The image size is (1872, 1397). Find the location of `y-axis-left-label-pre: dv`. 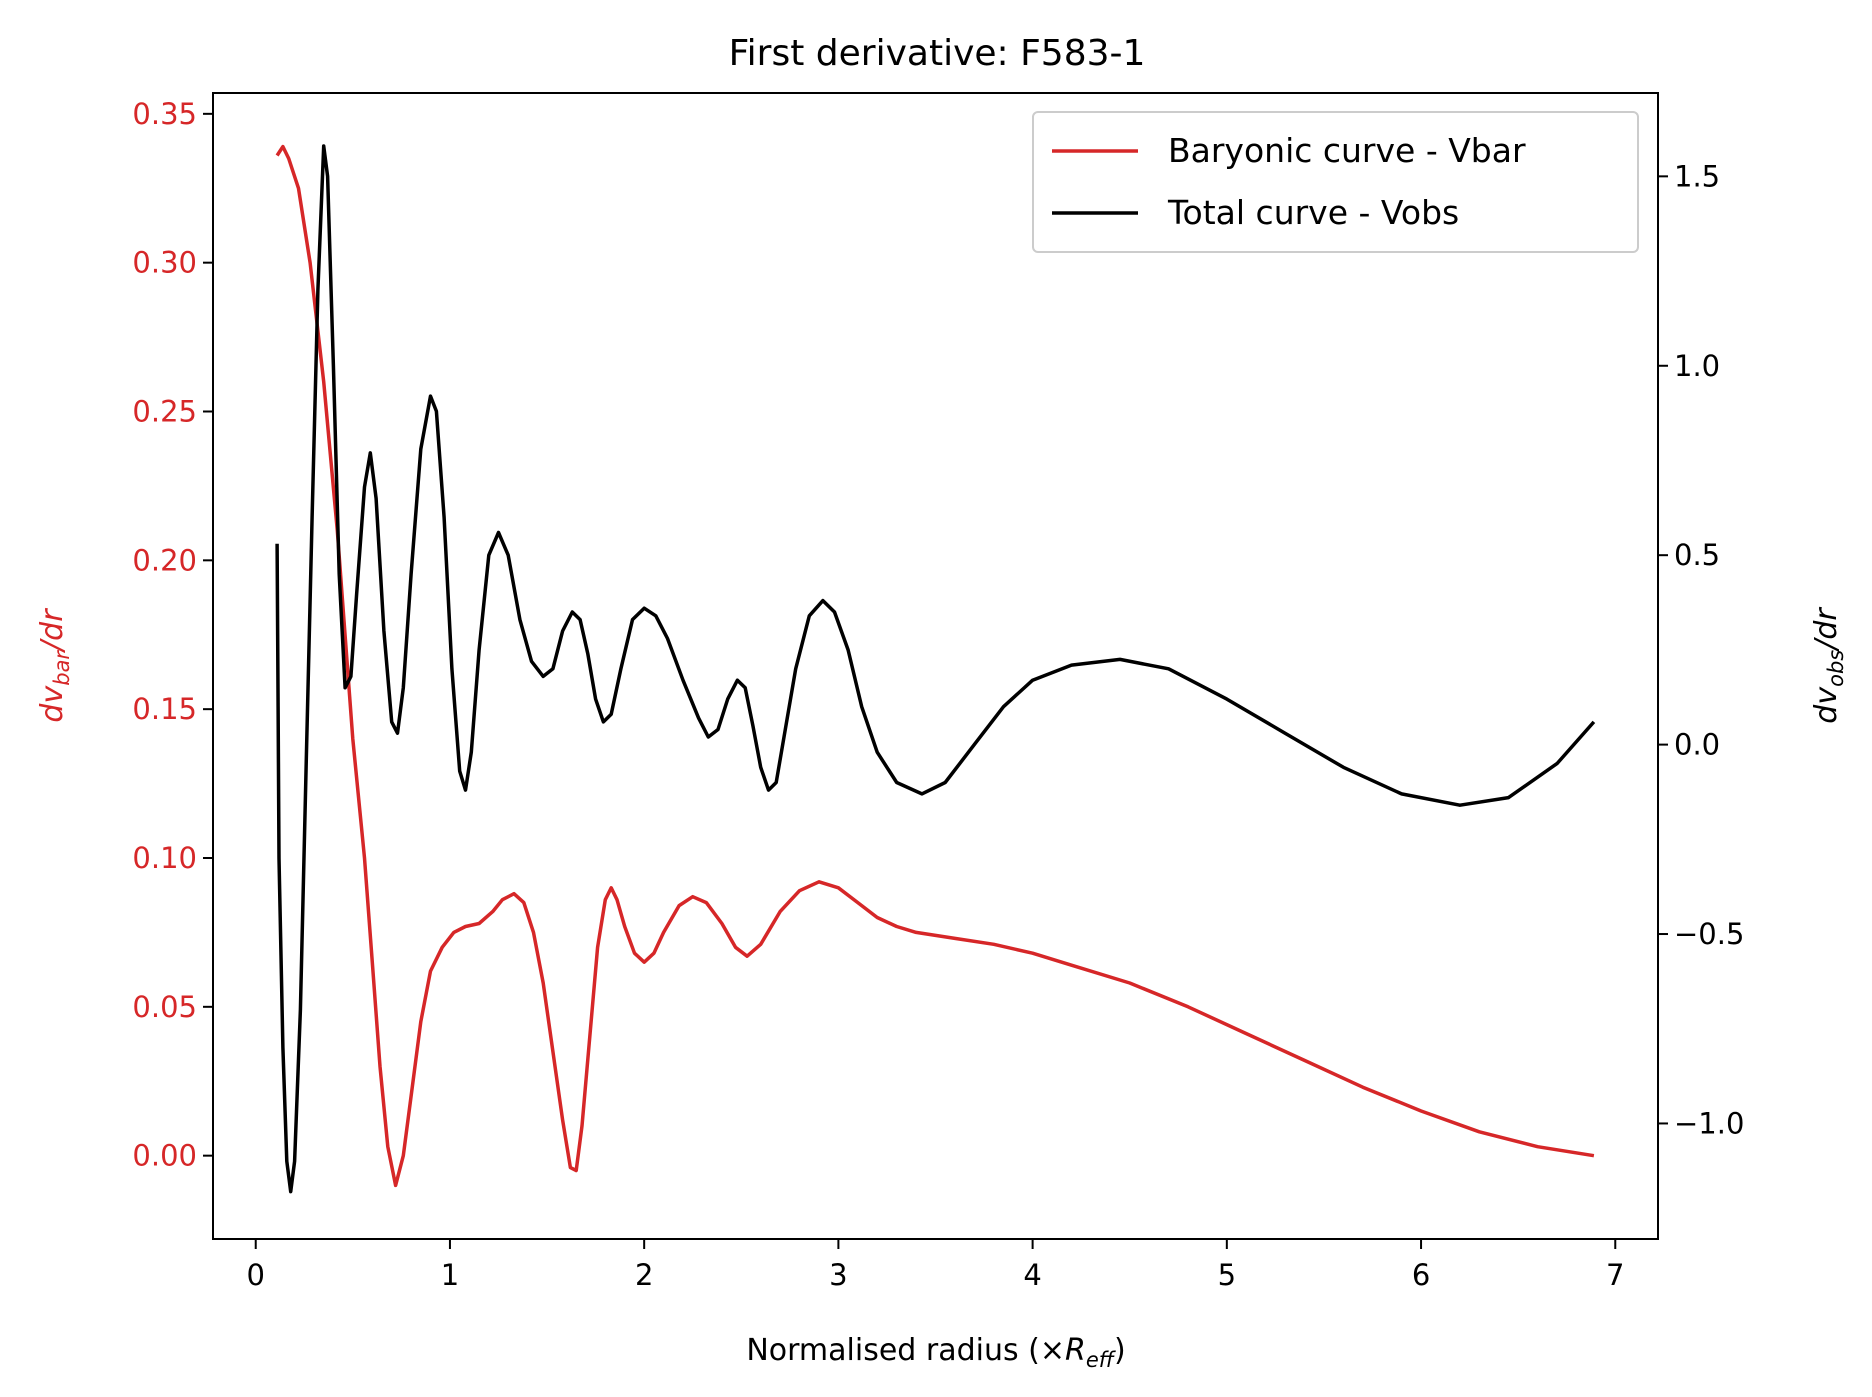

y-axis-left-label-pre: dv is located at coordinates (52, 704).